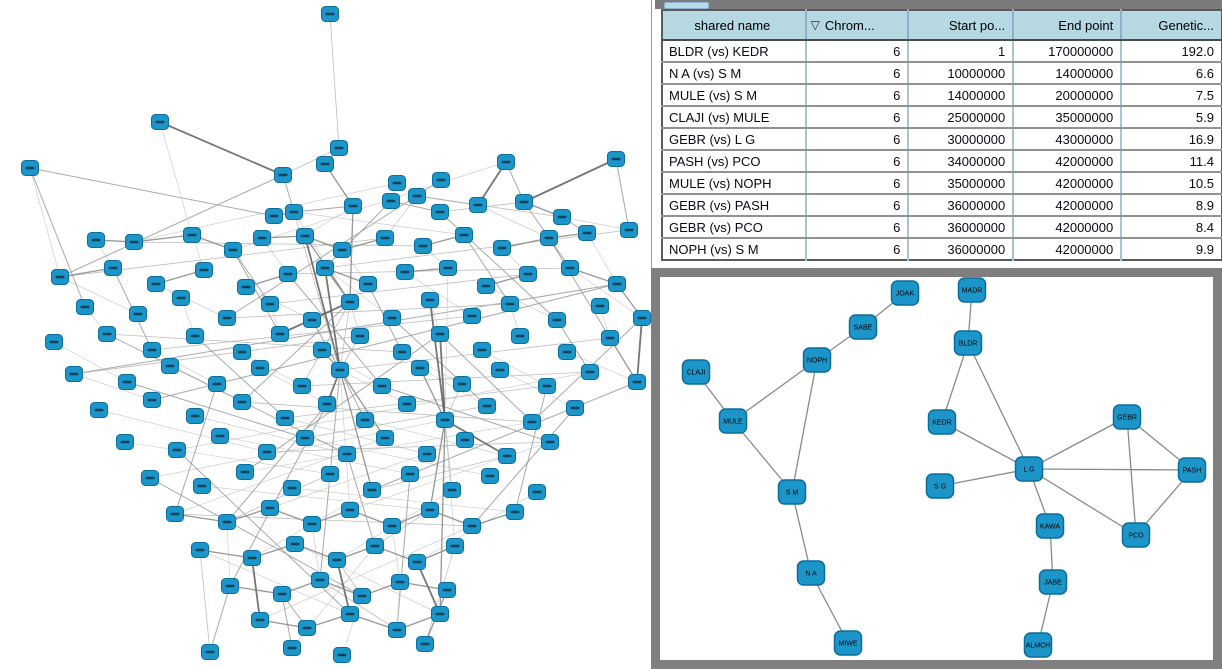 This screenshot has height=669, width=1222. What do you see at coordinates (734, 139) in the screenshot?
I see `cell-shared-name: GEBR (vs) L G` at bounding box center [734, 139].